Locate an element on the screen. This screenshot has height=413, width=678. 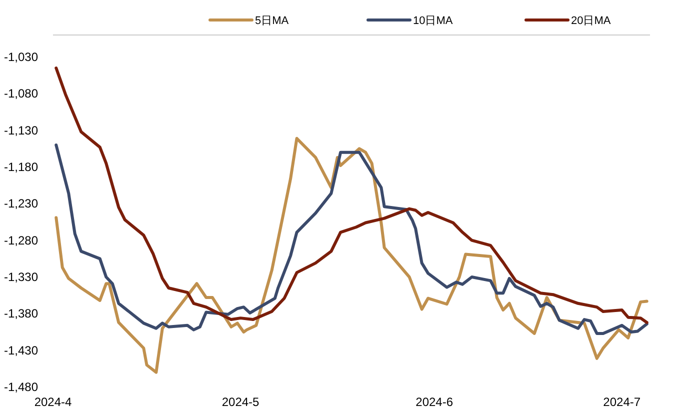
legend-label: 10日MA is located at coordinates (433, 21).